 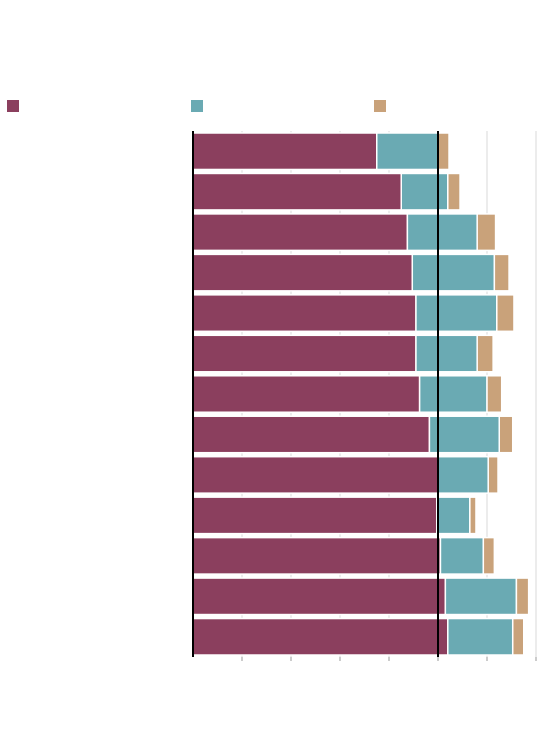 What do you see at coordinates (380, 106) in the screenshot?
I see `legend-swatch-series-c` at bounding box center [380, 106].